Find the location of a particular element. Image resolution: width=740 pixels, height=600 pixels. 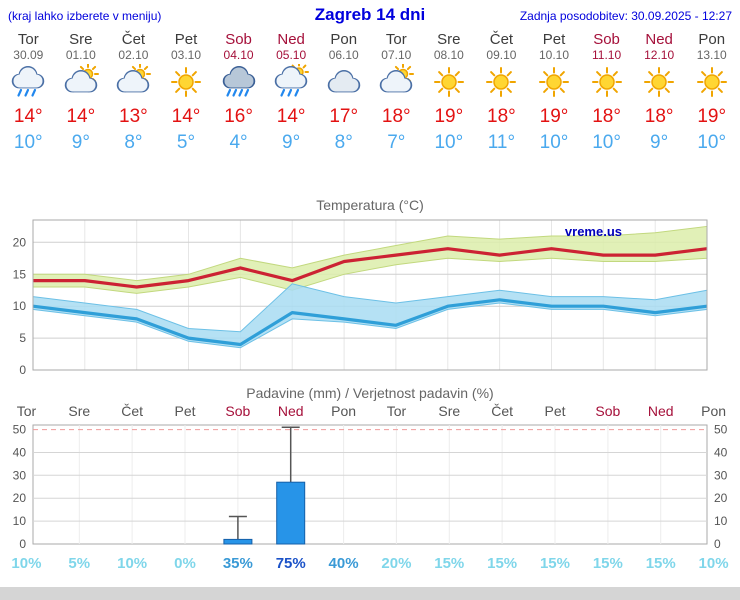

low-temp: 8° is located at coordinates (133, 142).